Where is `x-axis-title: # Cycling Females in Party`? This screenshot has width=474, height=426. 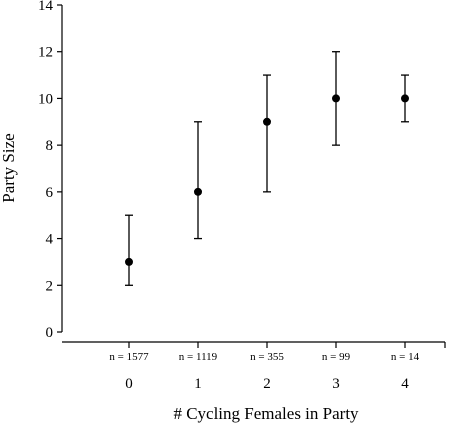 x-axis-title: # Cycling Females in Party is located at coordinates (266, 413).